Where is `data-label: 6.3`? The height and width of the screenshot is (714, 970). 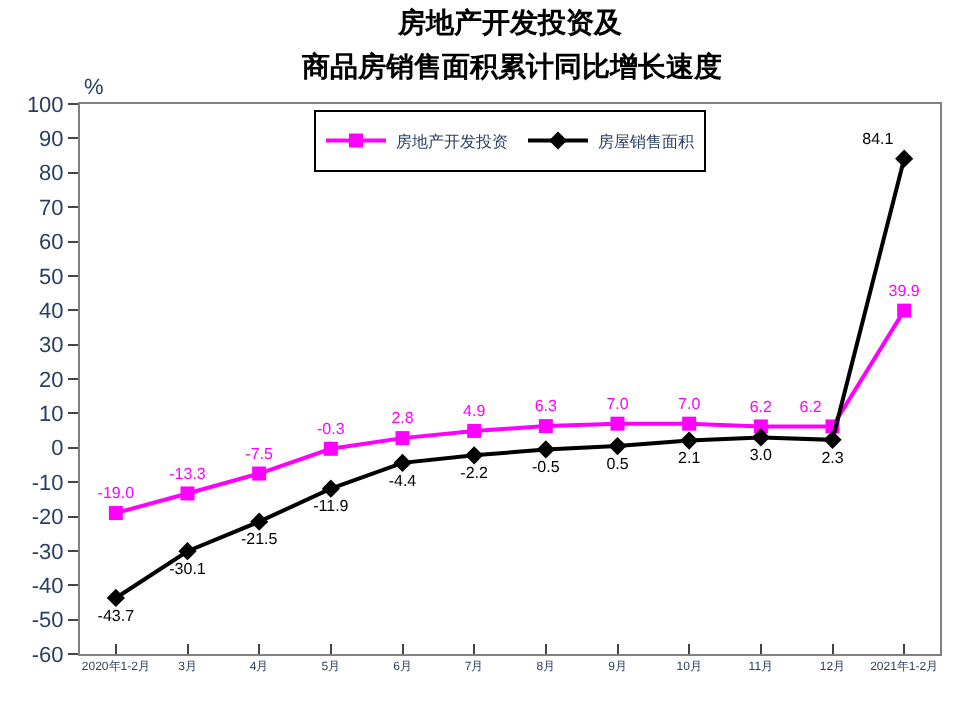 data-label: 6.3 is located at coordinates (546, 406).